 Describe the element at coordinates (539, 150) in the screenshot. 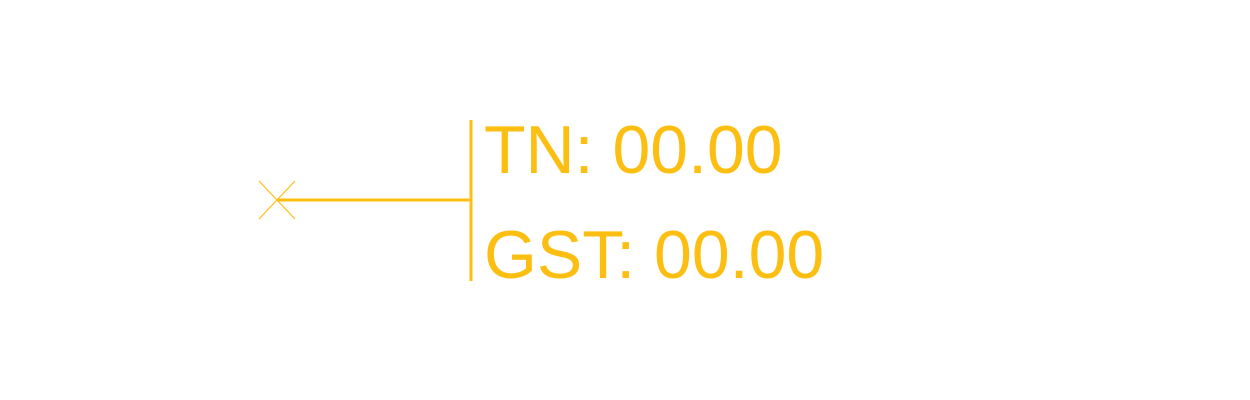

I see `tn-label-prefix: TN:` at that location.